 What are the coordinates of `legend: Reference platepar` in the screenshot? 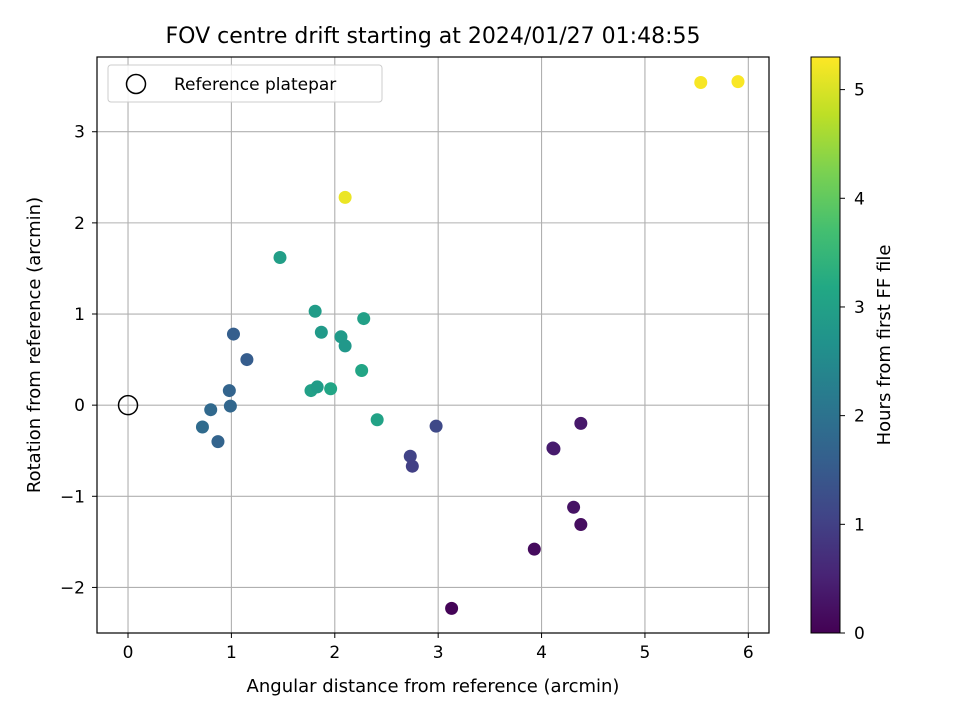 It's located at (245, 83).